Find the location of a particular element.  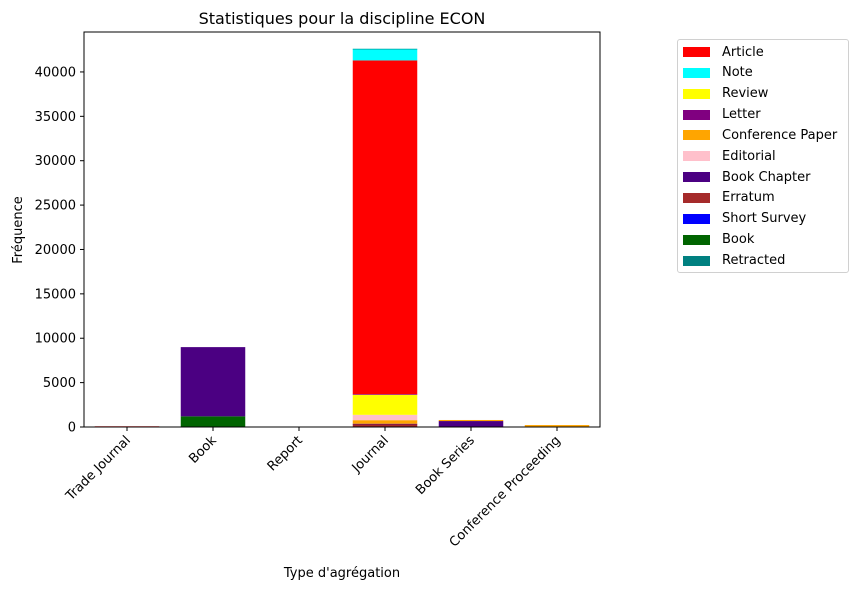

legend-item: Review is located at coordinates (725, 94).